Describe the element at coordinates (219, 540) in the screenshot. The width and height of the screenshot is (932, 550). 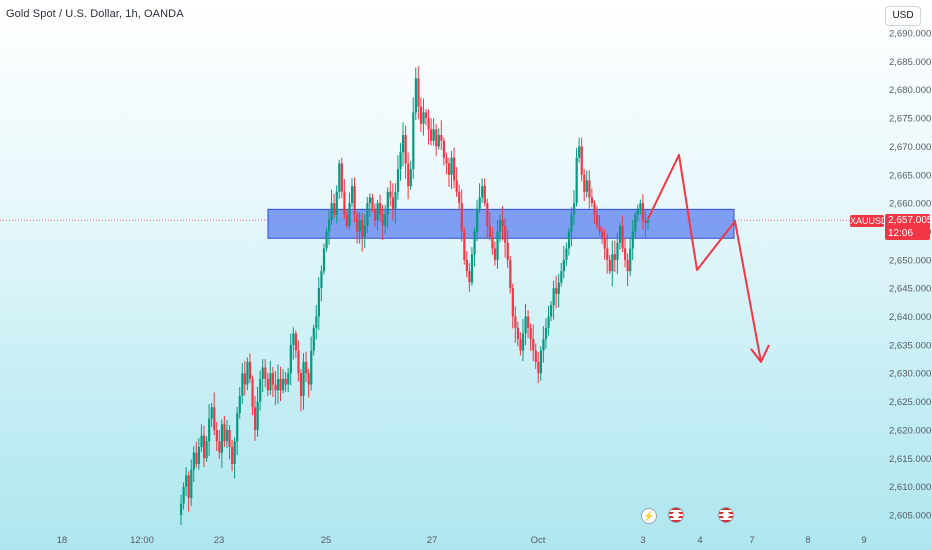
I see `x-tick-label: 23` at that location.